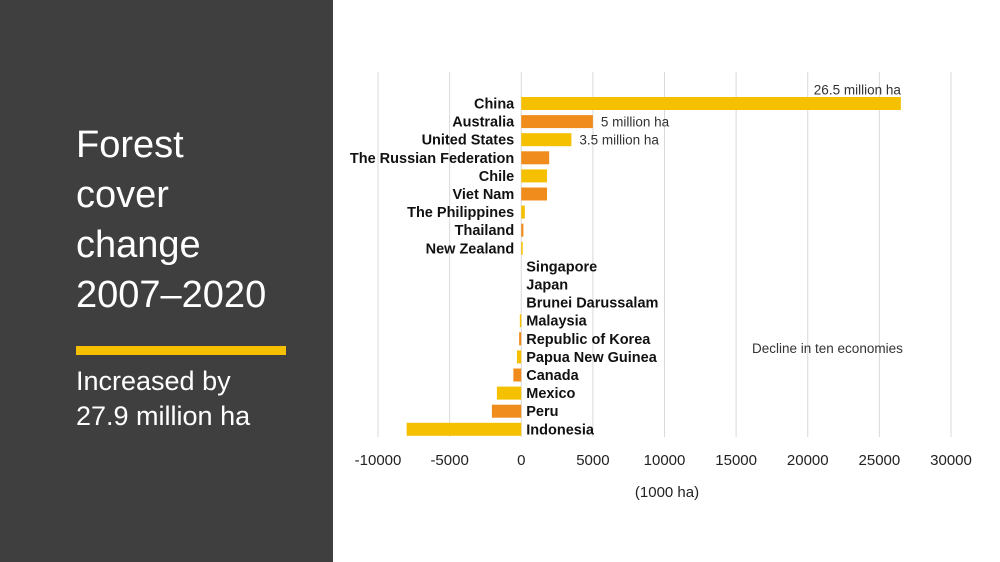 The width and height of the screenshot is (1000, 562). What do you see at coordinates (592, 460) in the screenshot?
I see `x-tick-label: 5000` at bounding box center [592, 460].